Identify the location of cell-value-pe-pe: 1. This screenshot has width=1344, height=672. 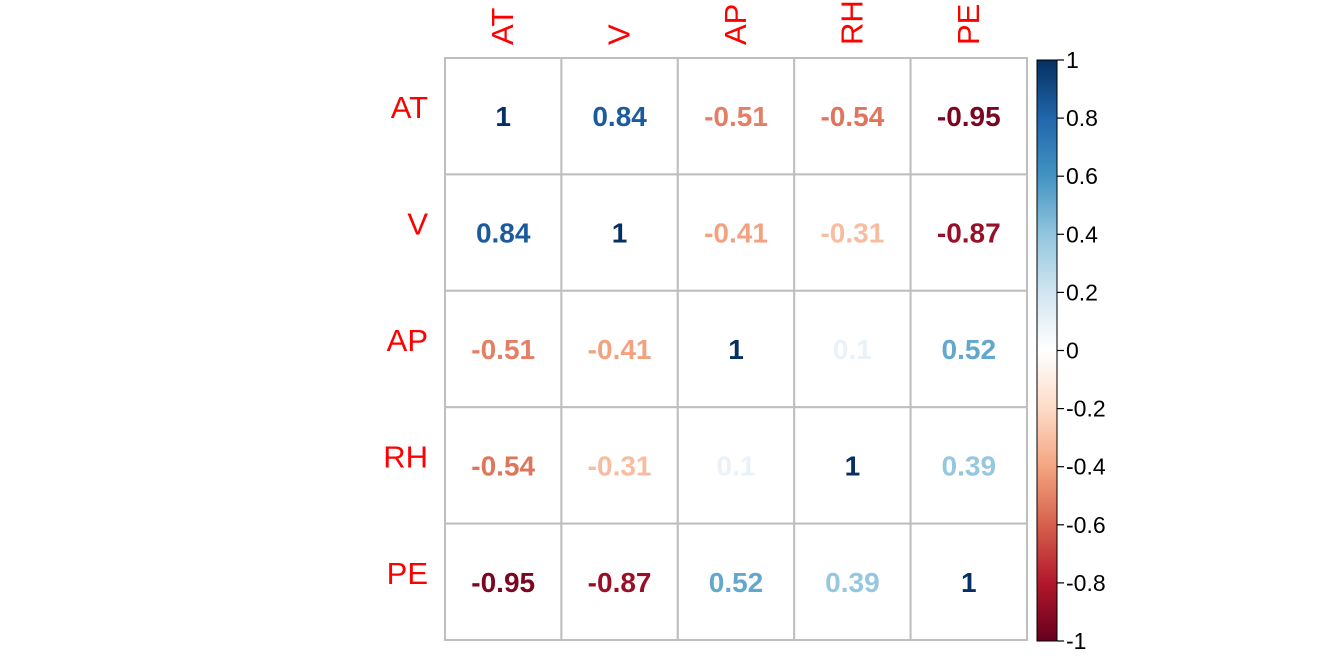
(969, 582).